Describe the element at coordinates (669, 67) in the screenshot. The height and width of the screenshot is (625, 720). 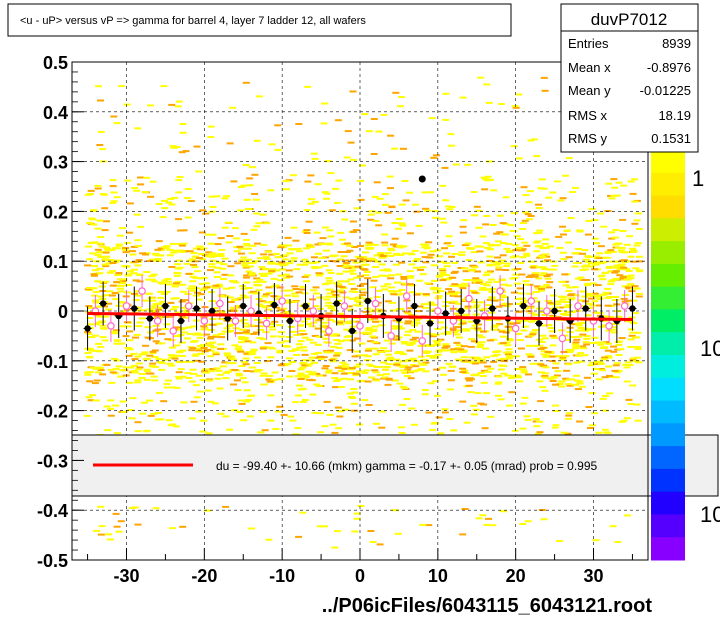
I see `stats-value-mean-x: -0.8976` at that location.